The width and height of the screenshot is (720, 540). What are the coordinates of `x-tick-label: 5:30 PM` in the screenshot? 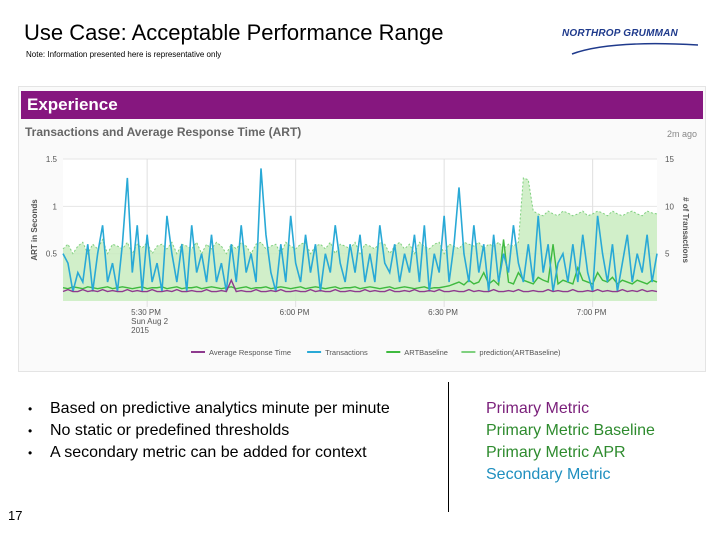 It's located at (146, 312).